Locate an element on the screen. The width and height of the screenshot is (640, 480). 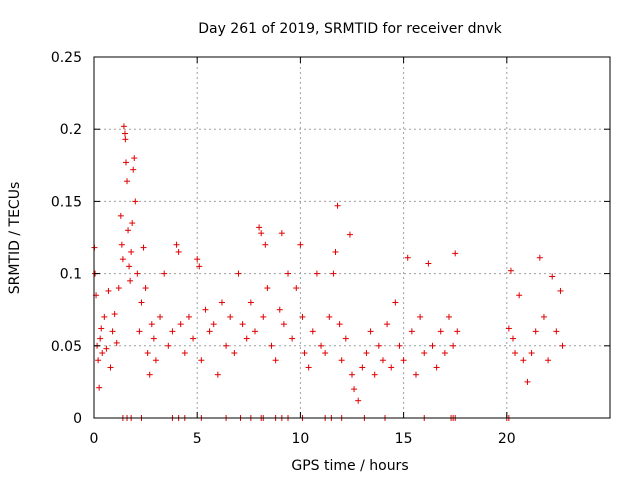
x-tick-label: 5 is located at coordinates (197, 439).